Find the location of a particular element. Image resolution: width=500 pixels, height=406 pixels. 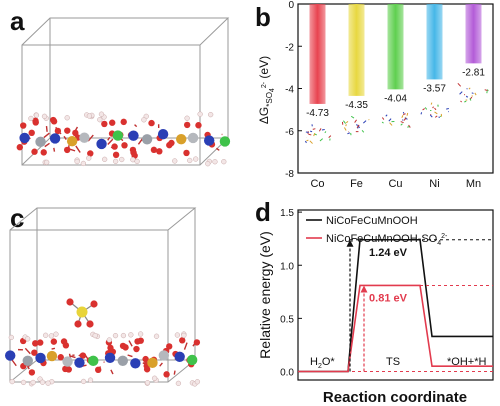

bar-mn is located at coordinates (473, 34).